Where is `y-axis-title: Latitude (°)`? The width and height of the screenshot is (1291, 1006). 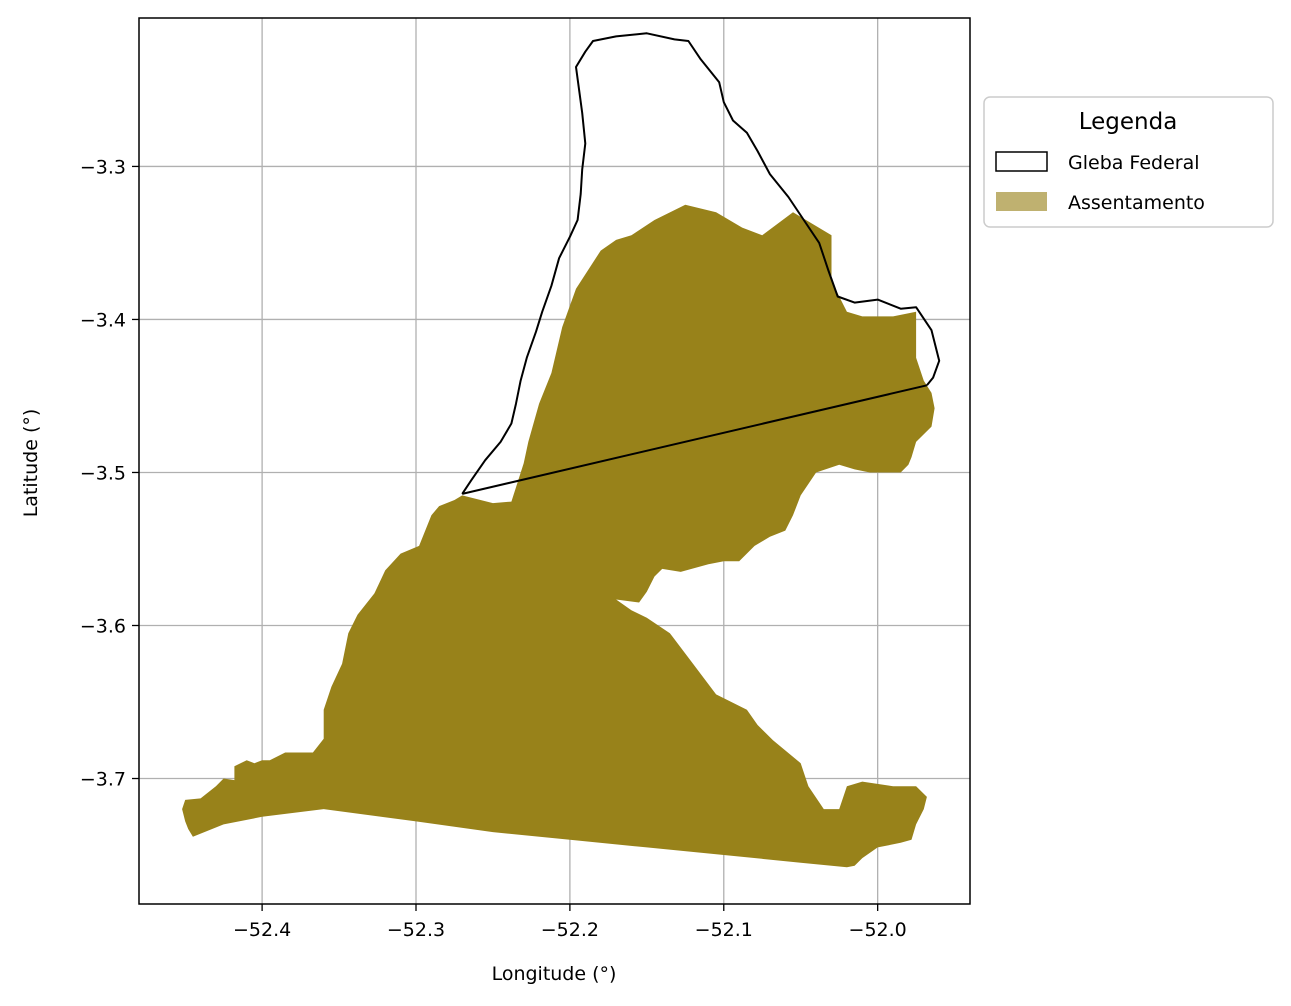
y-axis-title: Latitude (°) is located at coordinates (31, 463).